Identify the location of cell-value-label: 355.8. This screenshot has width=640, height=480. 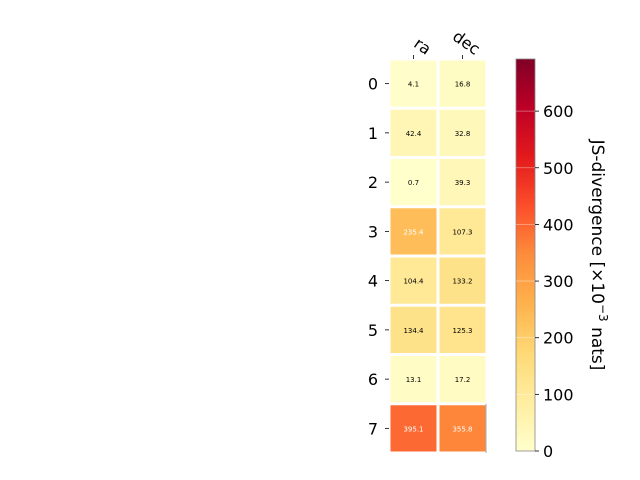
(462, 429).